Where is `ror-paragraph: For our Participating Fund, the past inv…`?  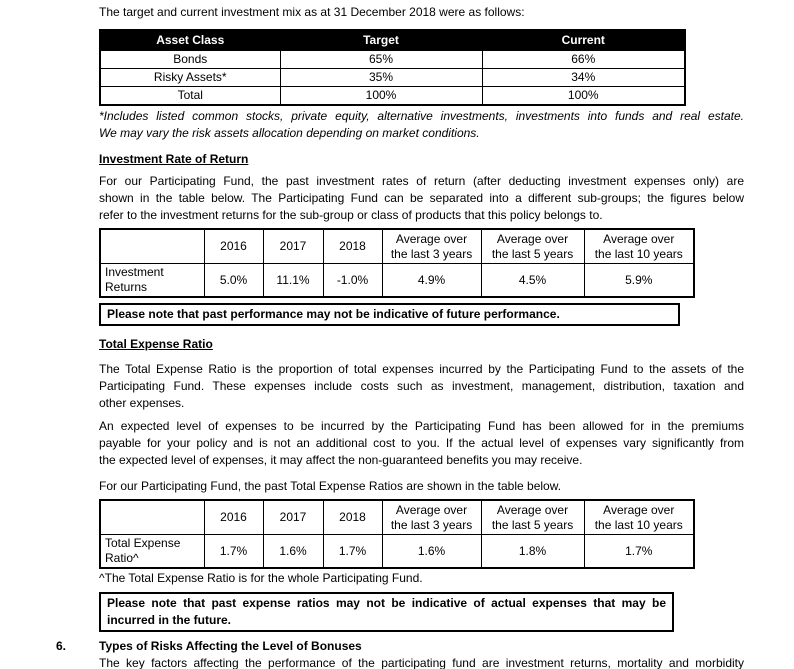 ror-paragraph: For our Participating Fund, the past inv… is located at coordinates (421, 198).